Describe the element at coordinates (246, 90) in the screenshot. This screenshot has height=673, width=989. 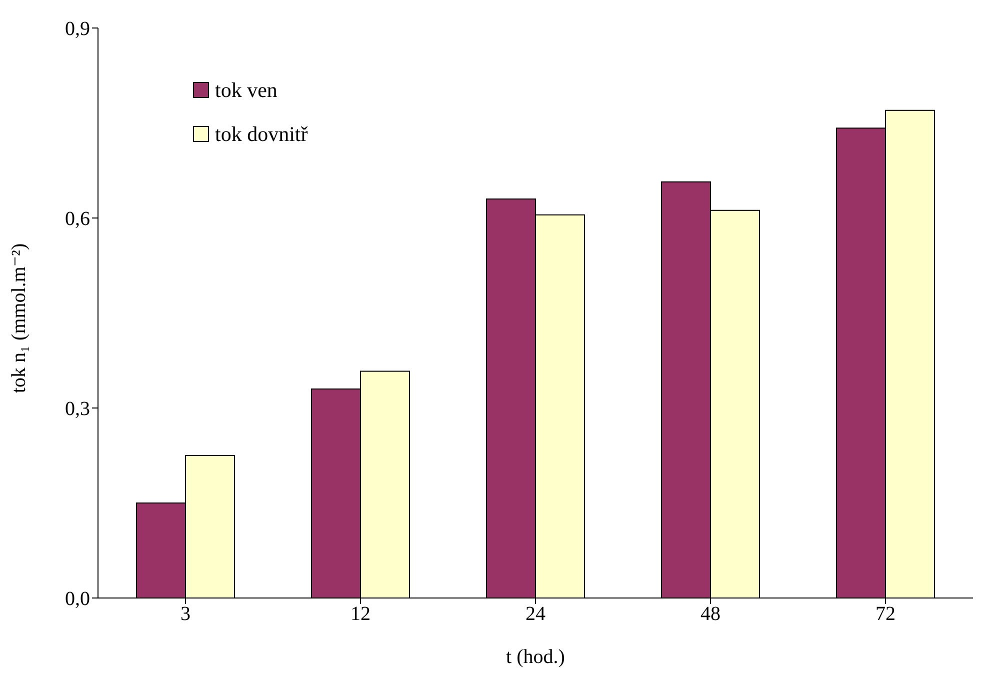
I see `legend-label: tok ven` at that location.